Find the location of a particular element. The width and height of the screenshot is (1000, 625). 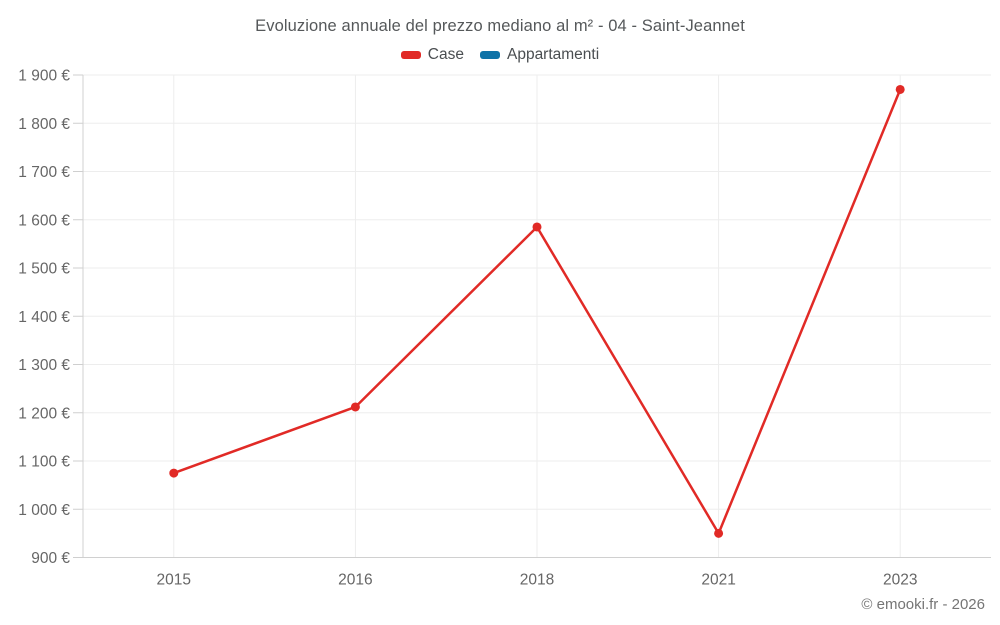

y-axis-label: 1 600 € is located at coordinates (44, 220).